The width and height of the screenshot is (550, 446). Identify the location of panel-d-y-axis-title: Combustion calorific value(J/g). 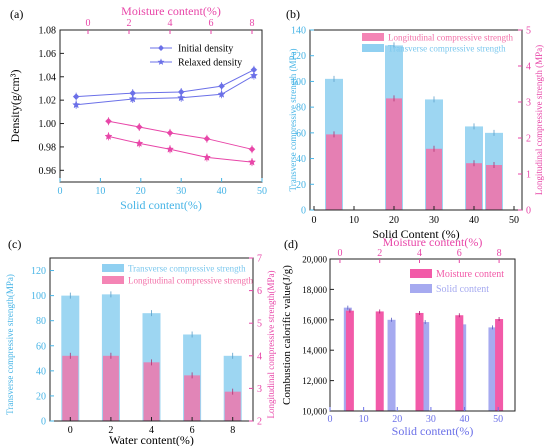
(287, 335).